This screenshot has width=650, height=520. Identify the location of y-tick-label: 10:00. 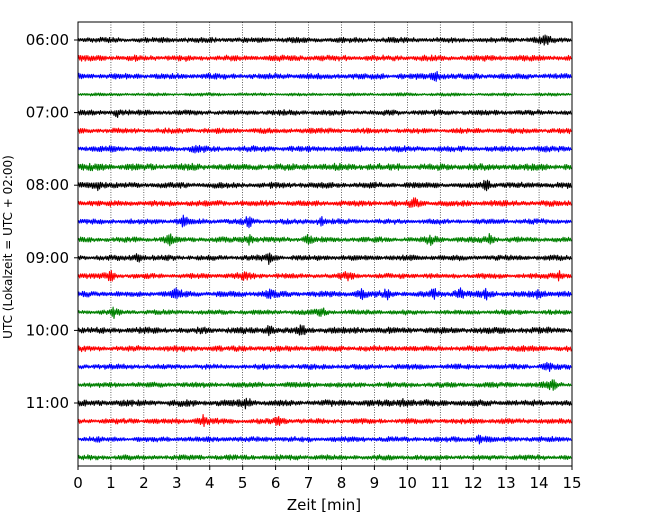
(47, 330).